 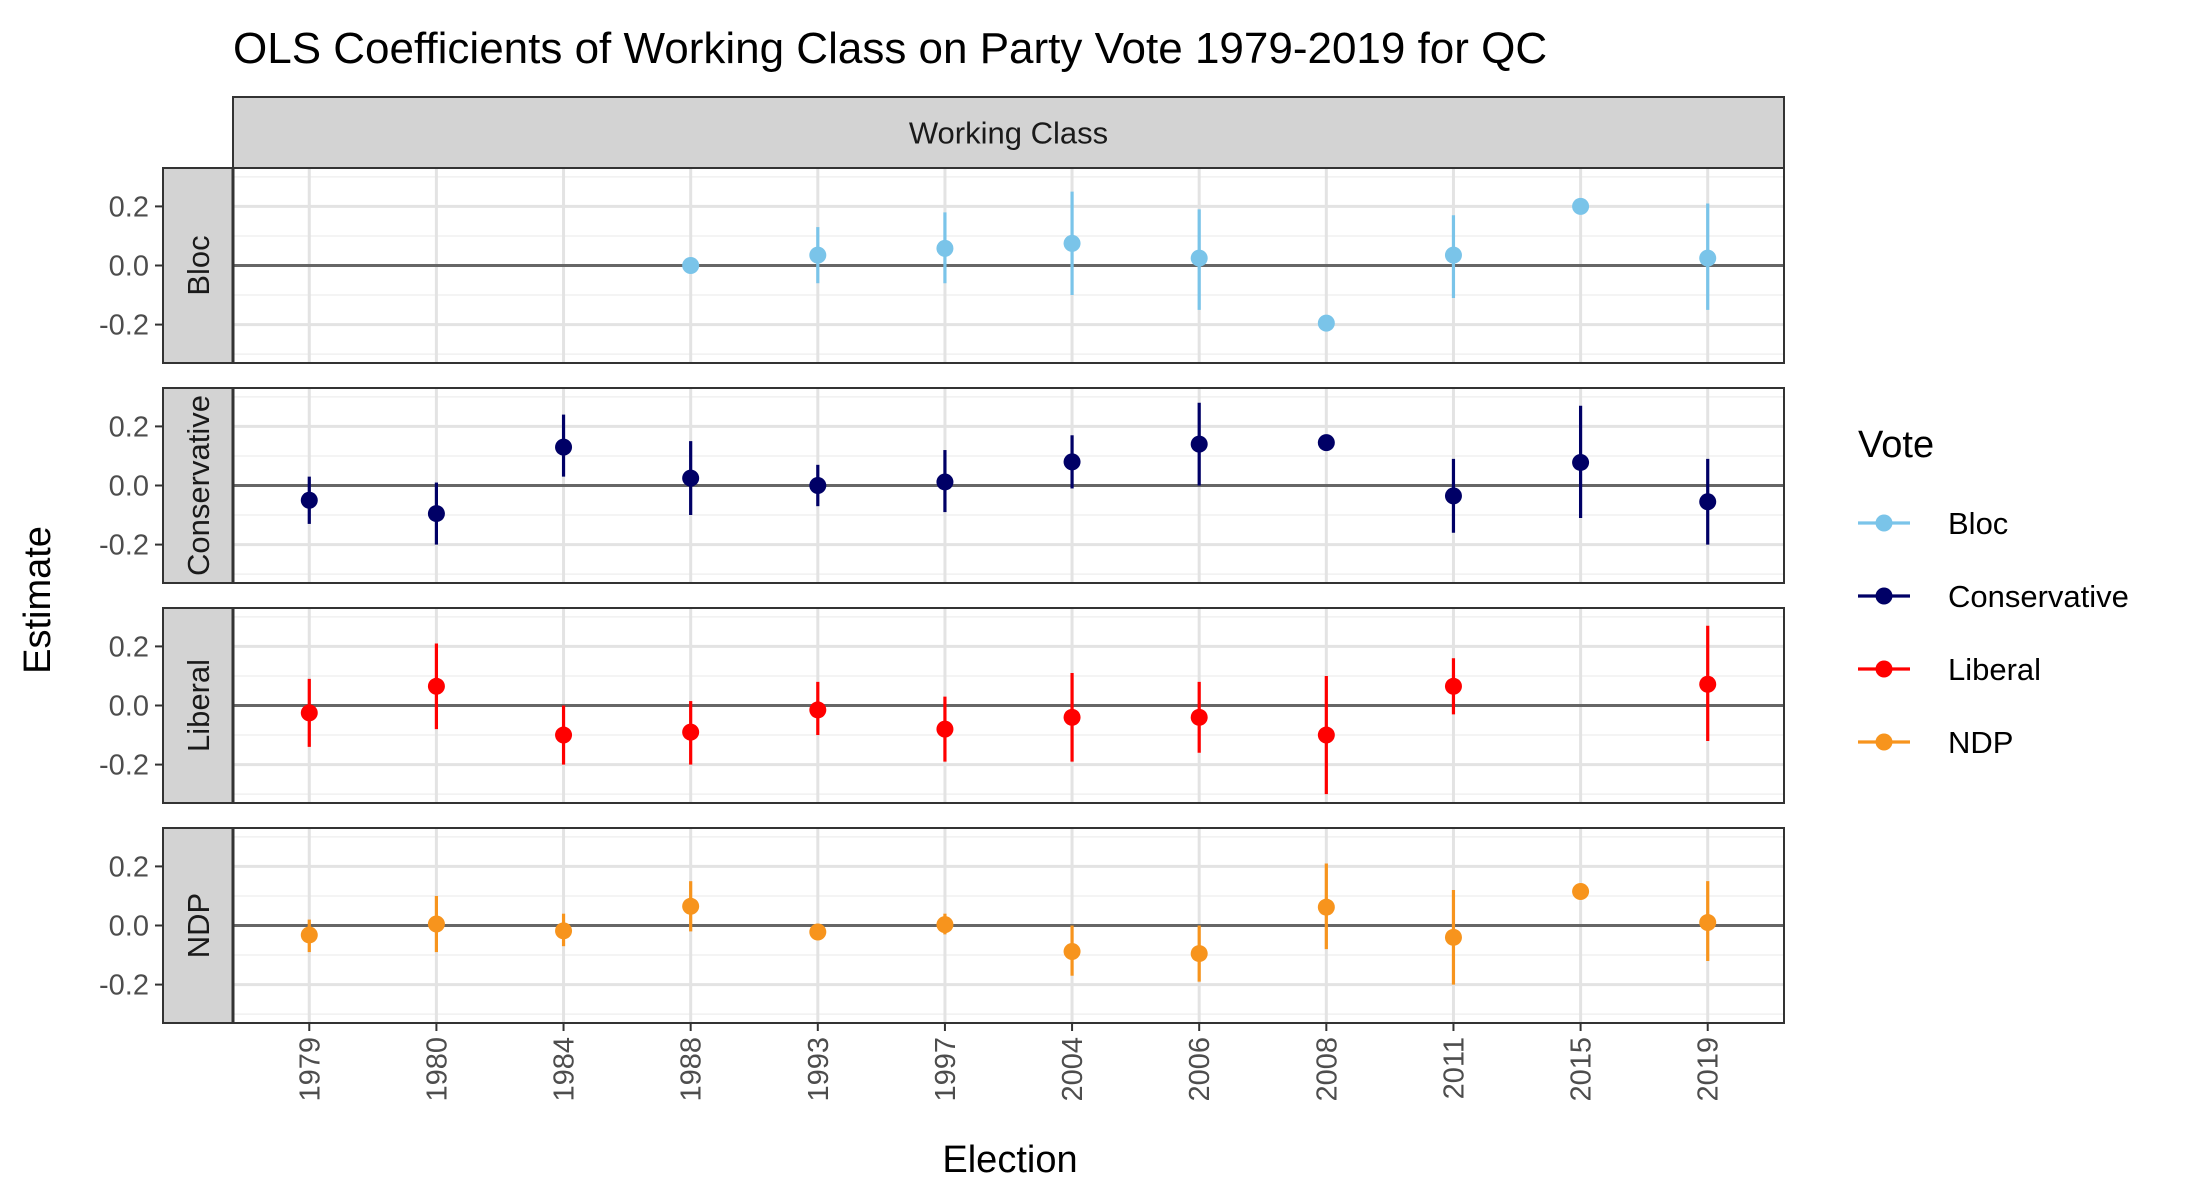 I want to click on side-strip-label: Conservative, so click(x=198, y=485).